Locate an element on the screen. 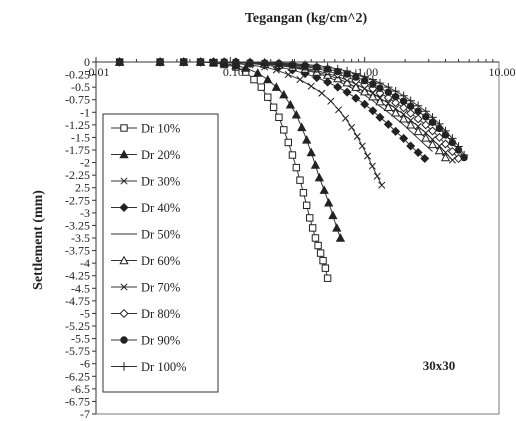 This screenshot has height=421, width=516. legend-item: Dr 100% is located at coordinates (148, 367).